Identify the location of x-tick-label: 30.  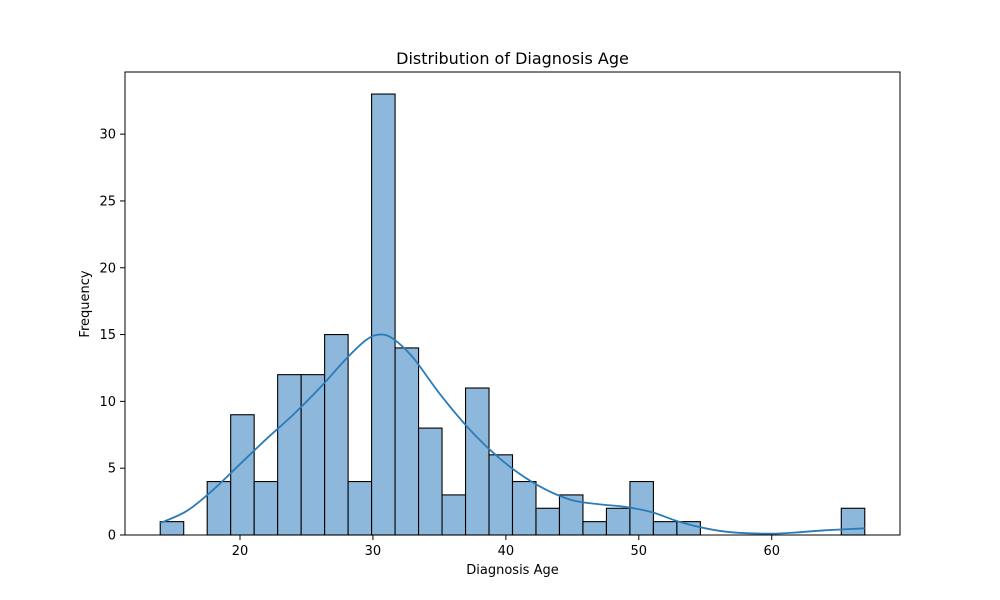
(373, 551).